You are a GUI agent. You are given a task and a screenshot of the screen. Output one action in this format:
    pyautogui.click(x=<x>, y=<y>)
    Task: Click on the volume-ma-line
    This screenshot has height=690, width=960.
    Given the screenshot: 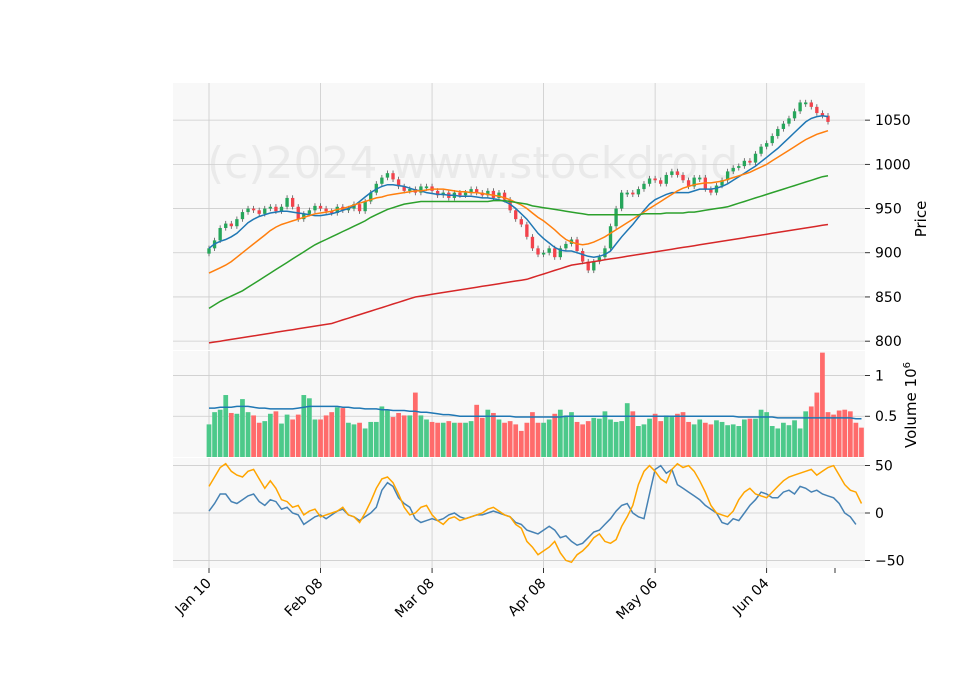 What is the action you would take?
    pyautogui.click(x=535, y=412)
    